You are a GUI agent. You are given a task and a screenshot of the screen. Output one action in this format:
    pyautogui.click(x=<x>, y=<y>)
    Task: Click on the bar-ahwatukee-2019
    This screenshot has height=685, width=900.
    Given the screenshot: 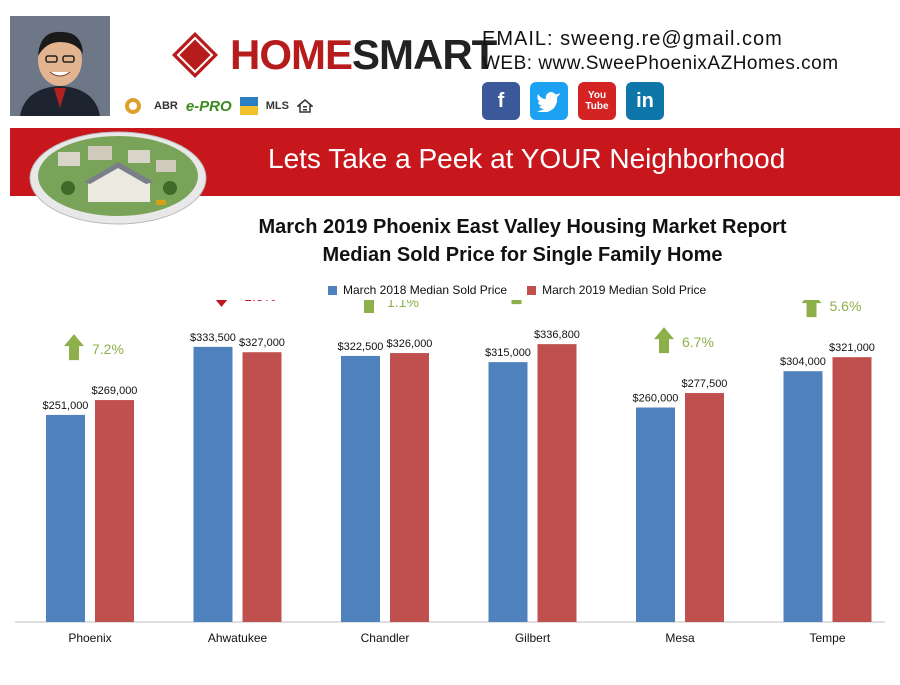 What is the action you would take?
    pyautogui.click(x=262, y=487)
    